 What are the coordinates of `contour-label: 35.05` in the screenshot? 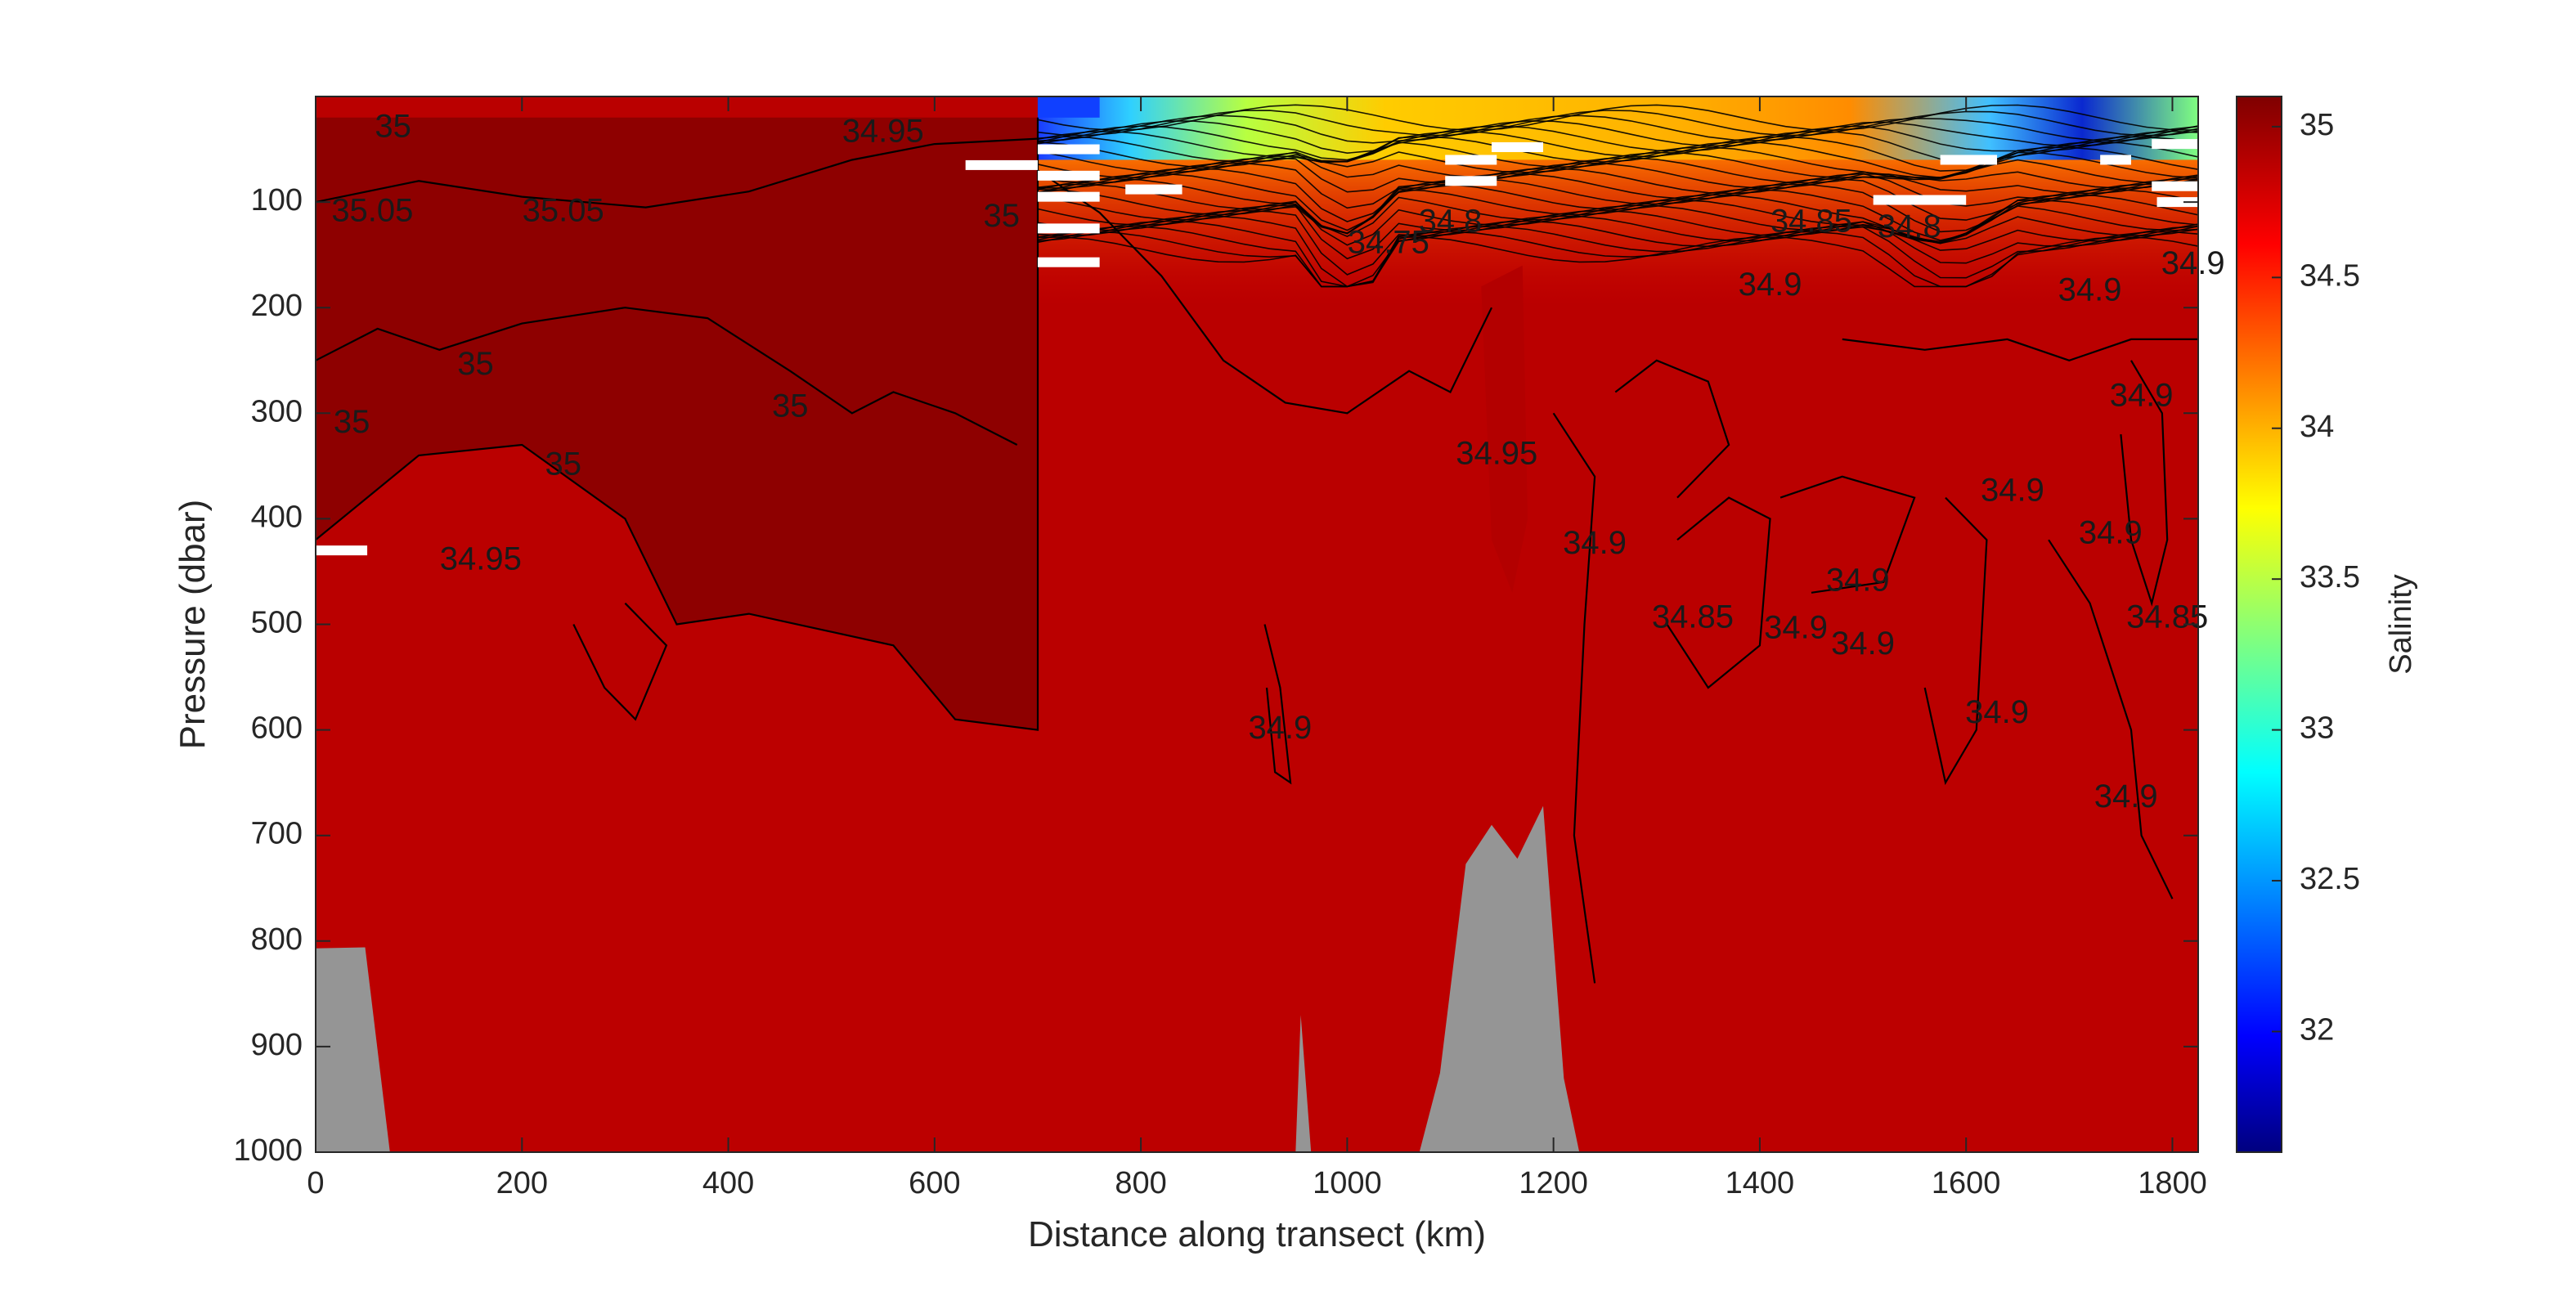 It's located at (372, 211).